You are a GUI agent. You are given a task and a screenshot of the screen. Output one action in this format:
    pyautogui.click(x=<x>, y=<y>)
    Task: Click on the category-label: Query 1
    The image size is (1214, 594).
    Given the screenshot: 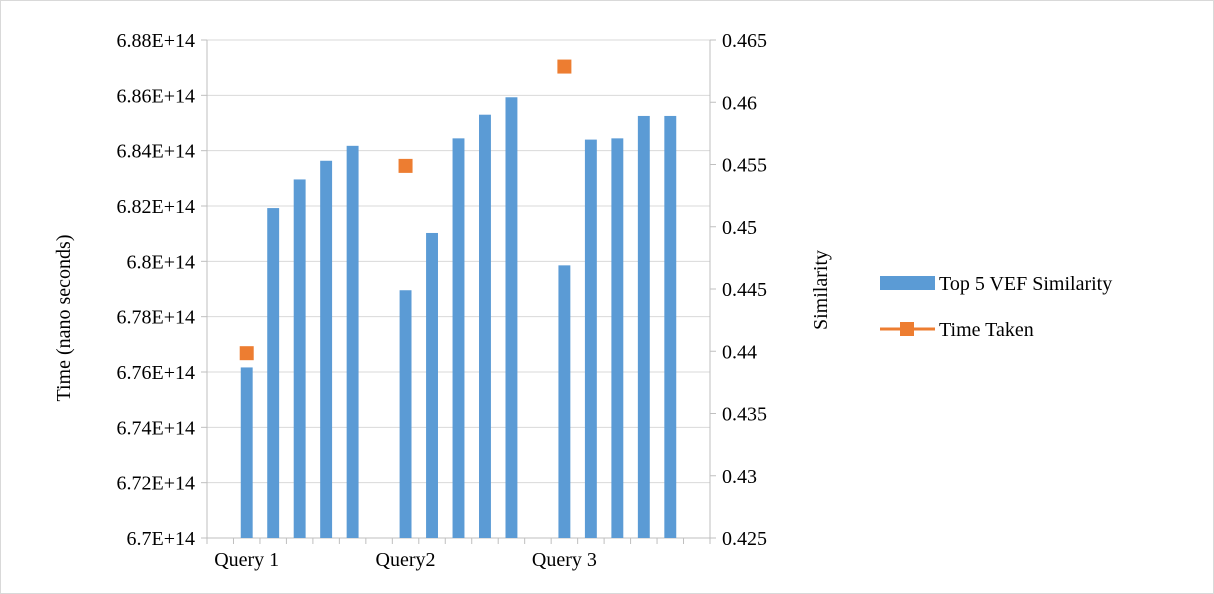 What is the action you would take?
    pyautogui.click(x=246, y=560)
    